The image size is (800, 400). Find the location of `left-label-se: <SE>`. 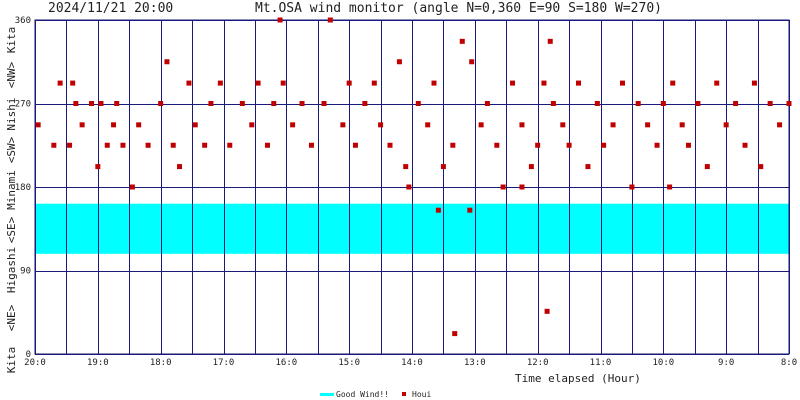

left-label-se: <SE> is located at coordinates (11, 229).